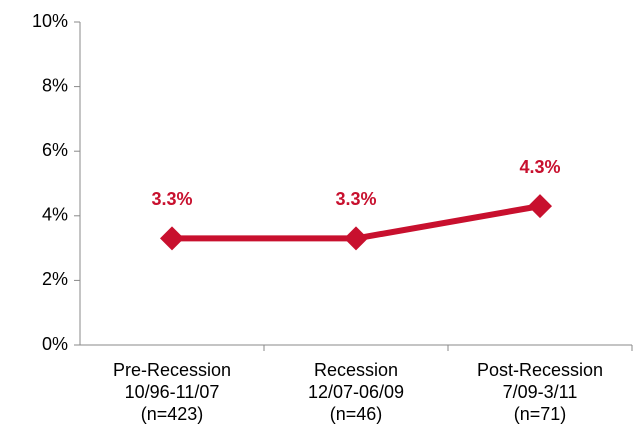 This screenshot has width=634, height=439. I want to click on x-tick-label-line: 12/07-06/09, so click(356, 392).